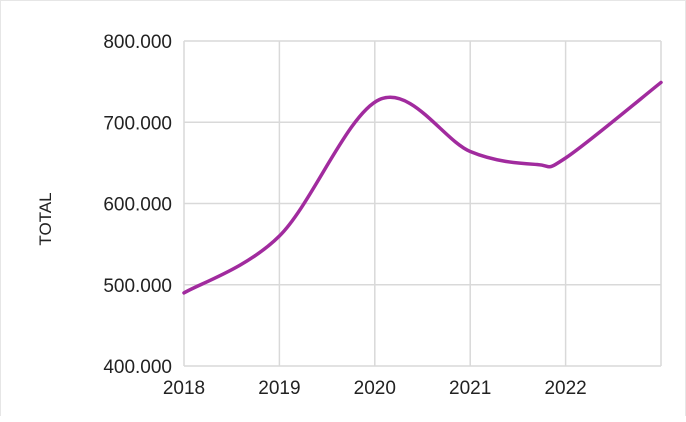 This screenshot has height=422, width=686. What do you see at coordinates (184, 388) in the screenshot?
I see `x-tick-label: 2018` at bounding box center [184, 388].